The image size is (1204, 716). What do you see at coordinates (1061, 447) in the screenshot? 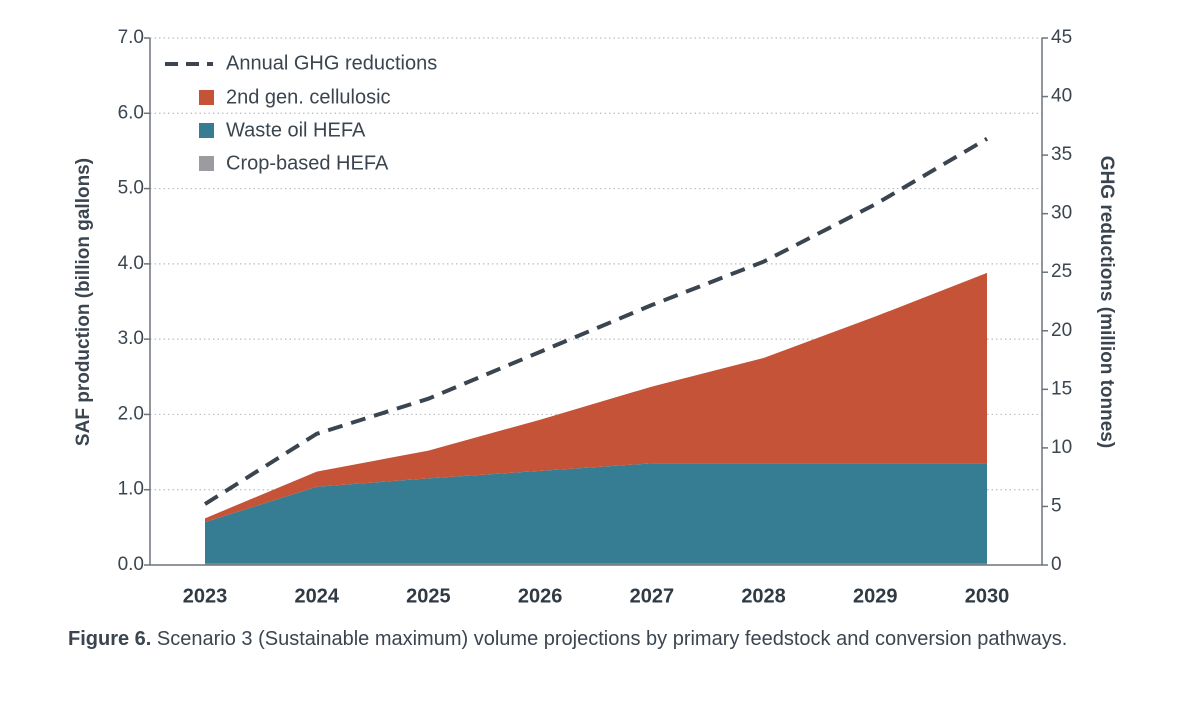
I see `right-tick-label: 10` at bounding box center [1061, 447].